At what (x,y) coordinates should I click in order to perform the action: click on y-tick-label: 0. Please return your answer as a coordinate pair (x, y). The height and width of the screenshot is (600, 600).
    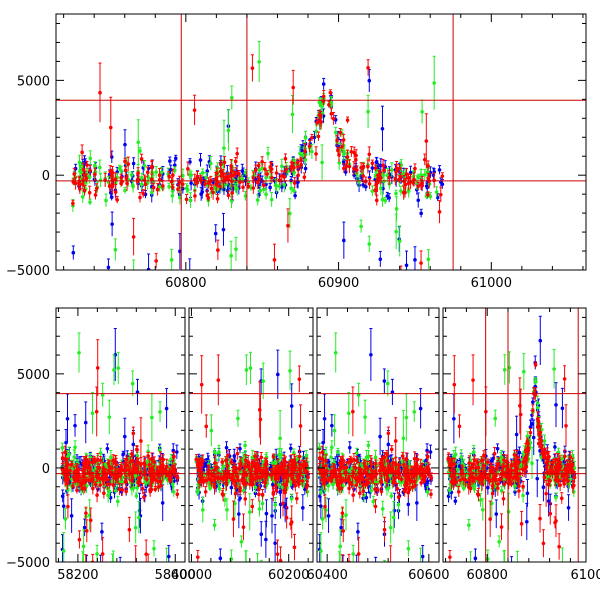
    Looking at the image, I should click on (46, 469).